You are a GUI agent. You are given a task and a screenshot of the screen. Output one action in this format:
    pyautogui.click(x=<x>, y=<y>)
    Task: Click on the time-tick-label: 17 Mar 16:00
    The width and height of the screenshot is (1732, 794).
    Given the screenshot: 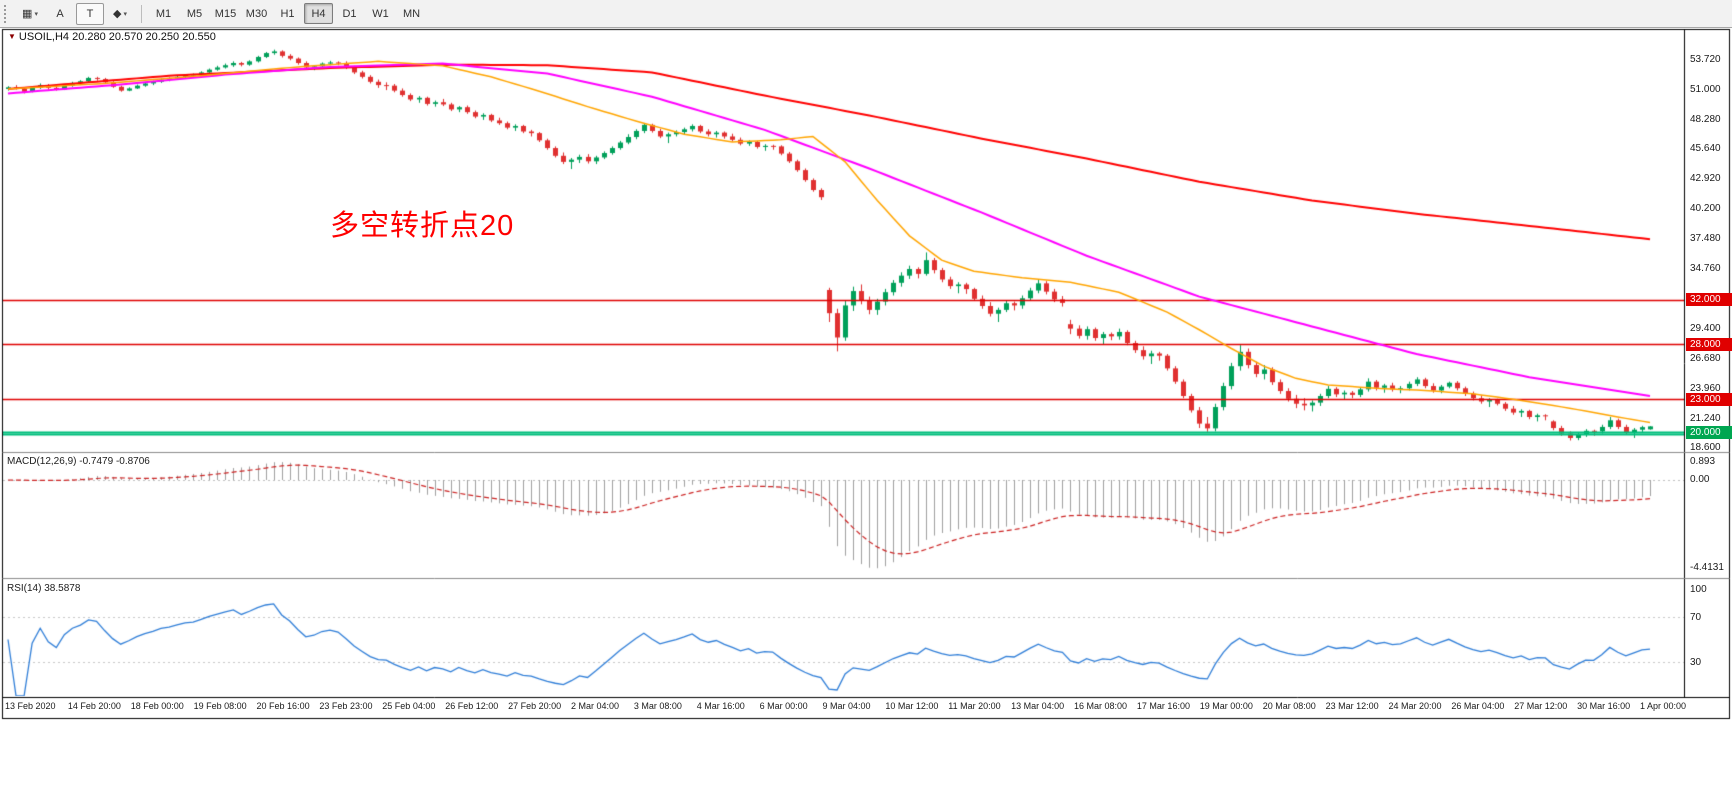 What is the action you would take?
    pyautogui.click(x=1163, y=706)
    